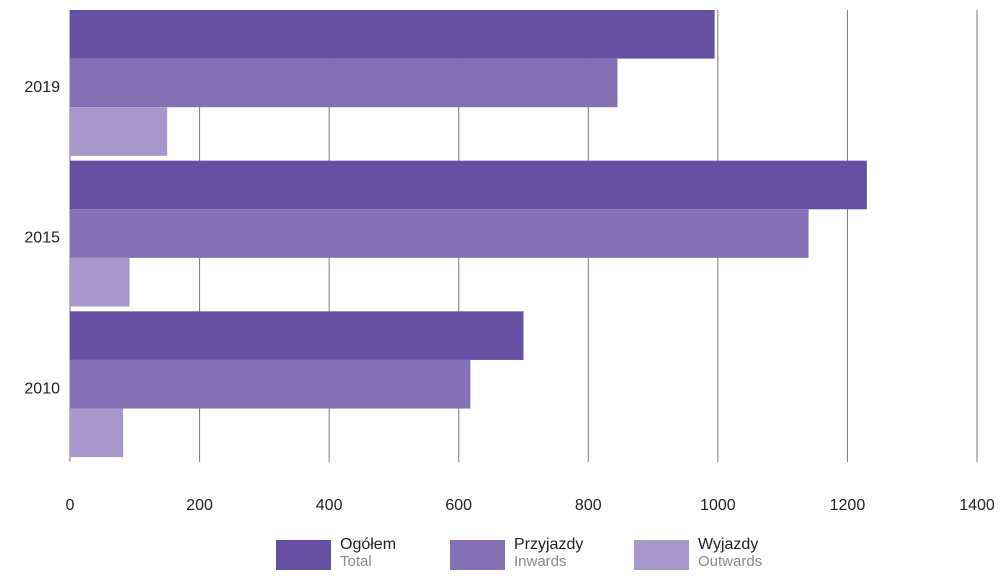  What do you see at coordinates (718, 505) in the screenshot?
I see `x-tick-label-1000: 1000` at bounding box center [718, 505].